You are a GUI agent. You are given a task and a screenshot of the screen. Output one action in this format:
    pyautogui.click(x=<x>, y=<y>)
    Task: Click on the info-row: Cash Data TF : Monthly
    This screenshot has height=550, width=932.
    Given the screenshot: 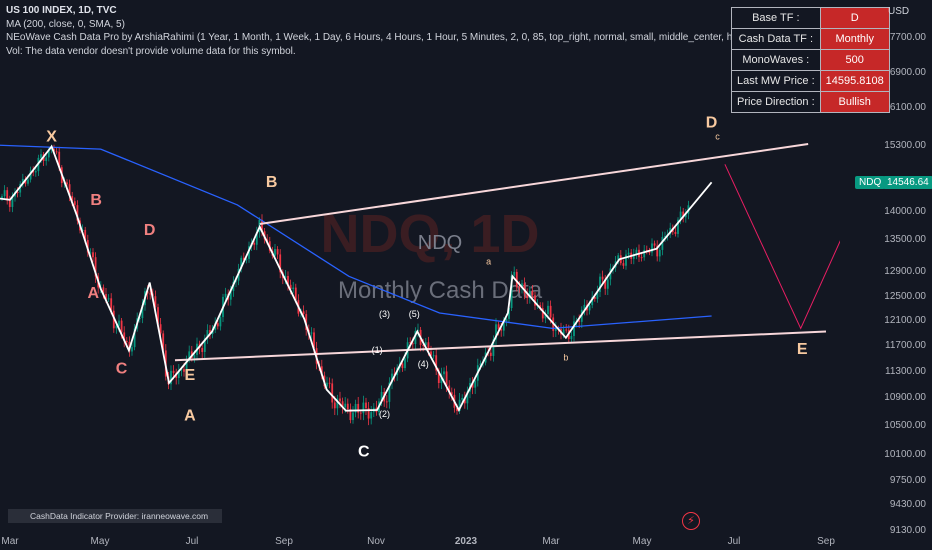 What is the action you would take?
    pyautogui.click(x=810, y=39)
    